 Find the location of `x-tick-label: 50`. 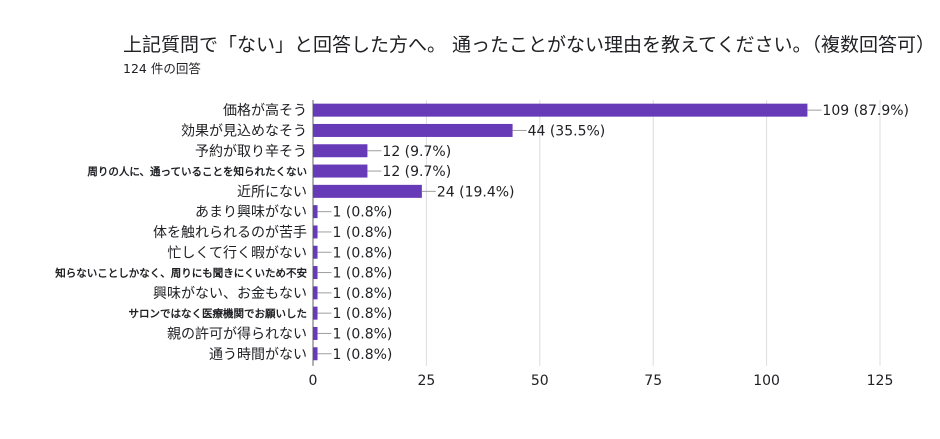

x-tick-label: 50 is located at coordinates (540, 381).